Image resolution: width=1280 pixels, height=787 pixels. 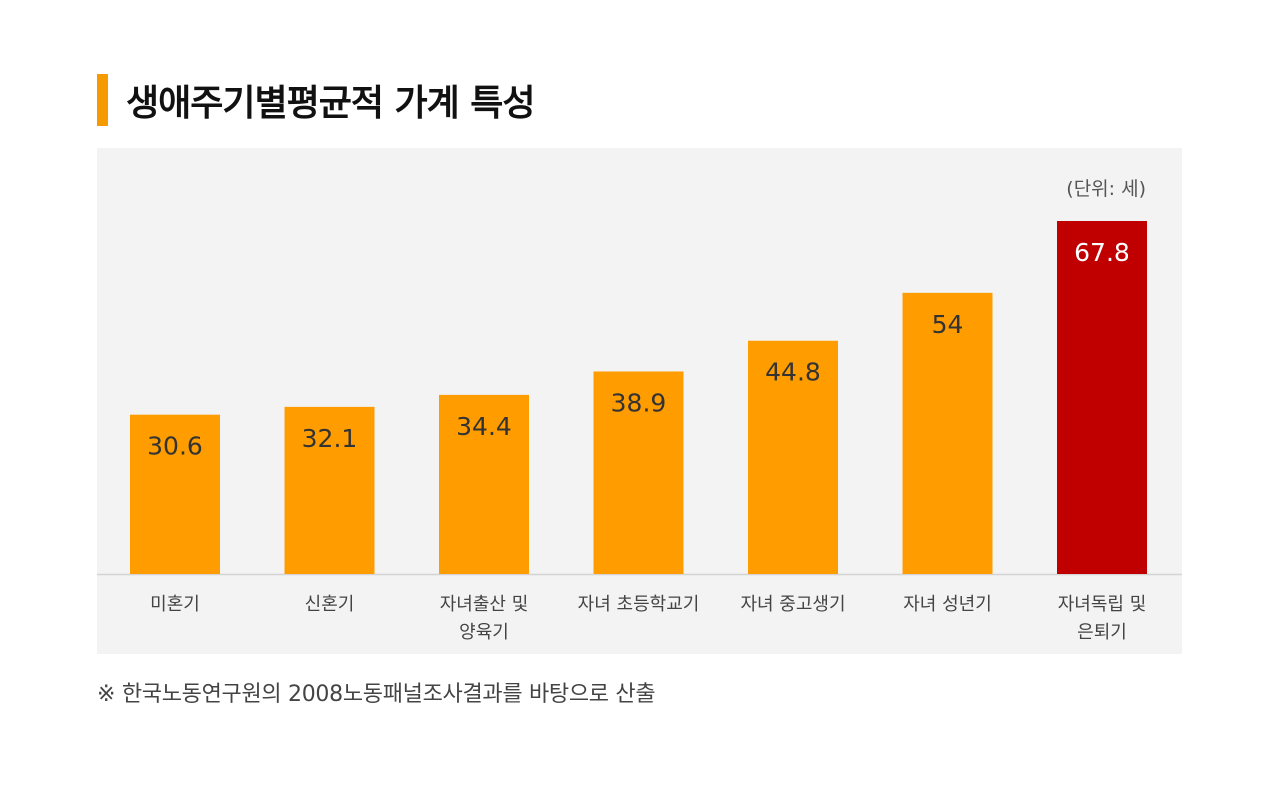 What do you see at coordinates (102, 100) in the screenshot?
I see `title-accent-bar` at bounding box center [102, 100].